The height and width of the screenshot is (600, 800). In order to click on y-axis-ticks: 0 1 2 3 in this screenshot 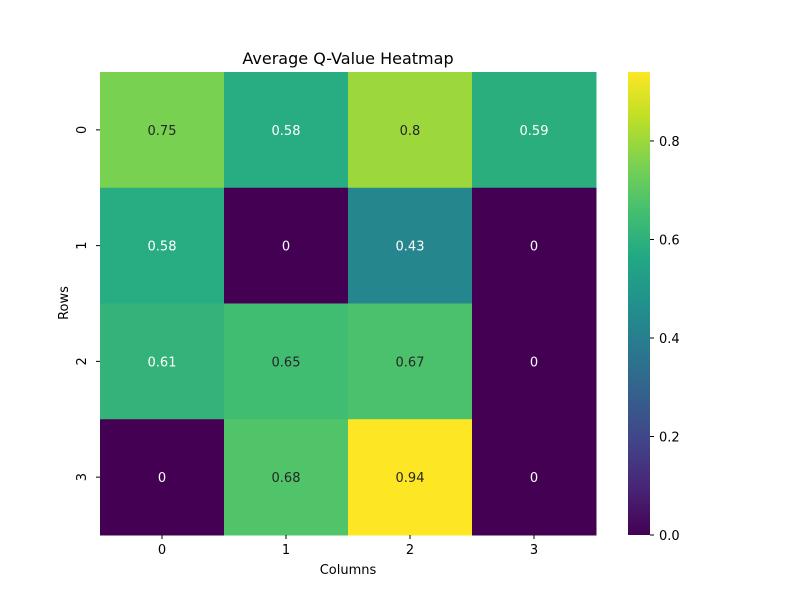, I will do `click(87, 303)`.